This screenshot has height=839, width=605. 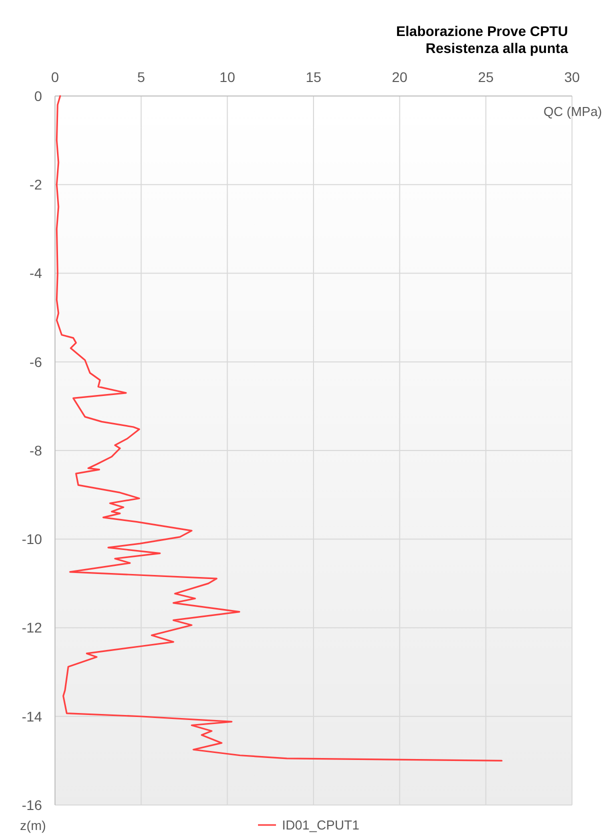 What do you see at coordinates (228, 77) in the screenshot?
I see `x-tick-label: 10` at bounding box center [228, 77].